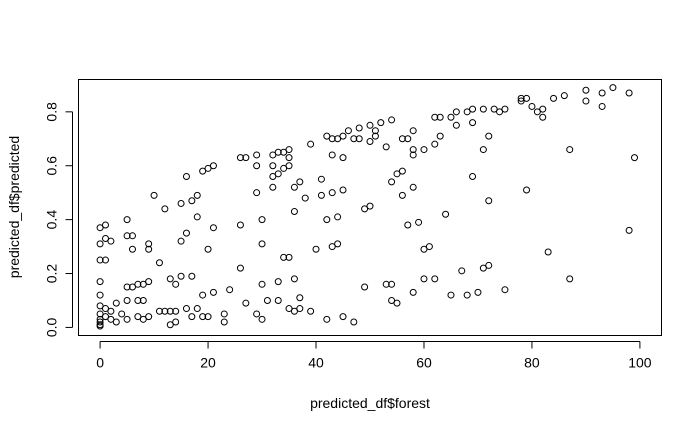  What do you see at coordinates (52, 327) in the screenshot?
I see `y-tick-label: 0.0` at bounding box center [52, 327].